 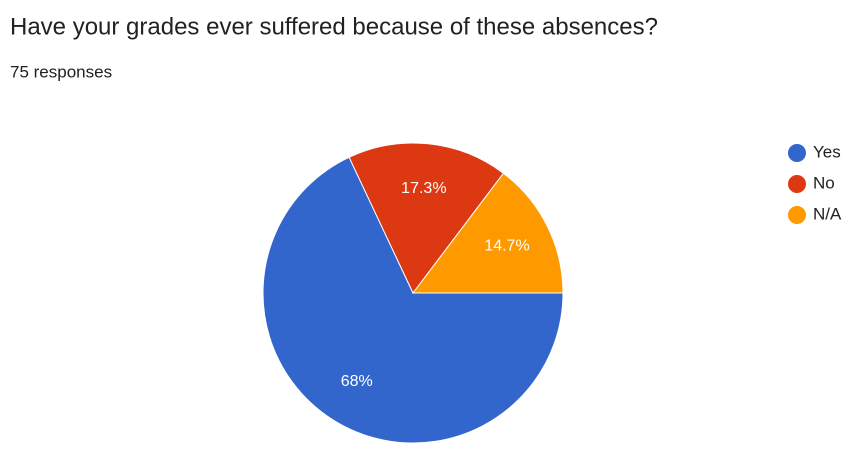 I want to click on slice-label: 68%, so click(x=357, y=381).